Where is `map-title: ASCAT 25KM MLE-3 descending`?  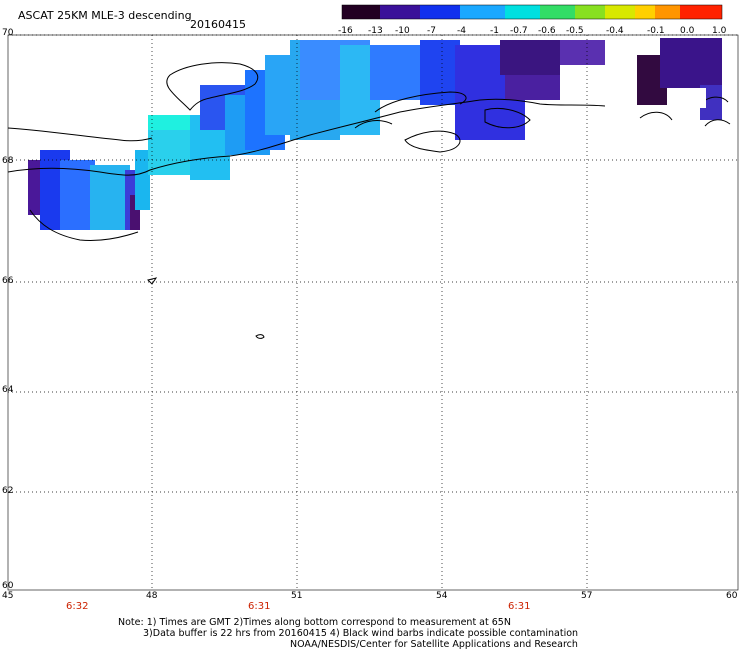 map-title: ASCAT 25KM MLE-3 descending is located at coordinates (105, 15).